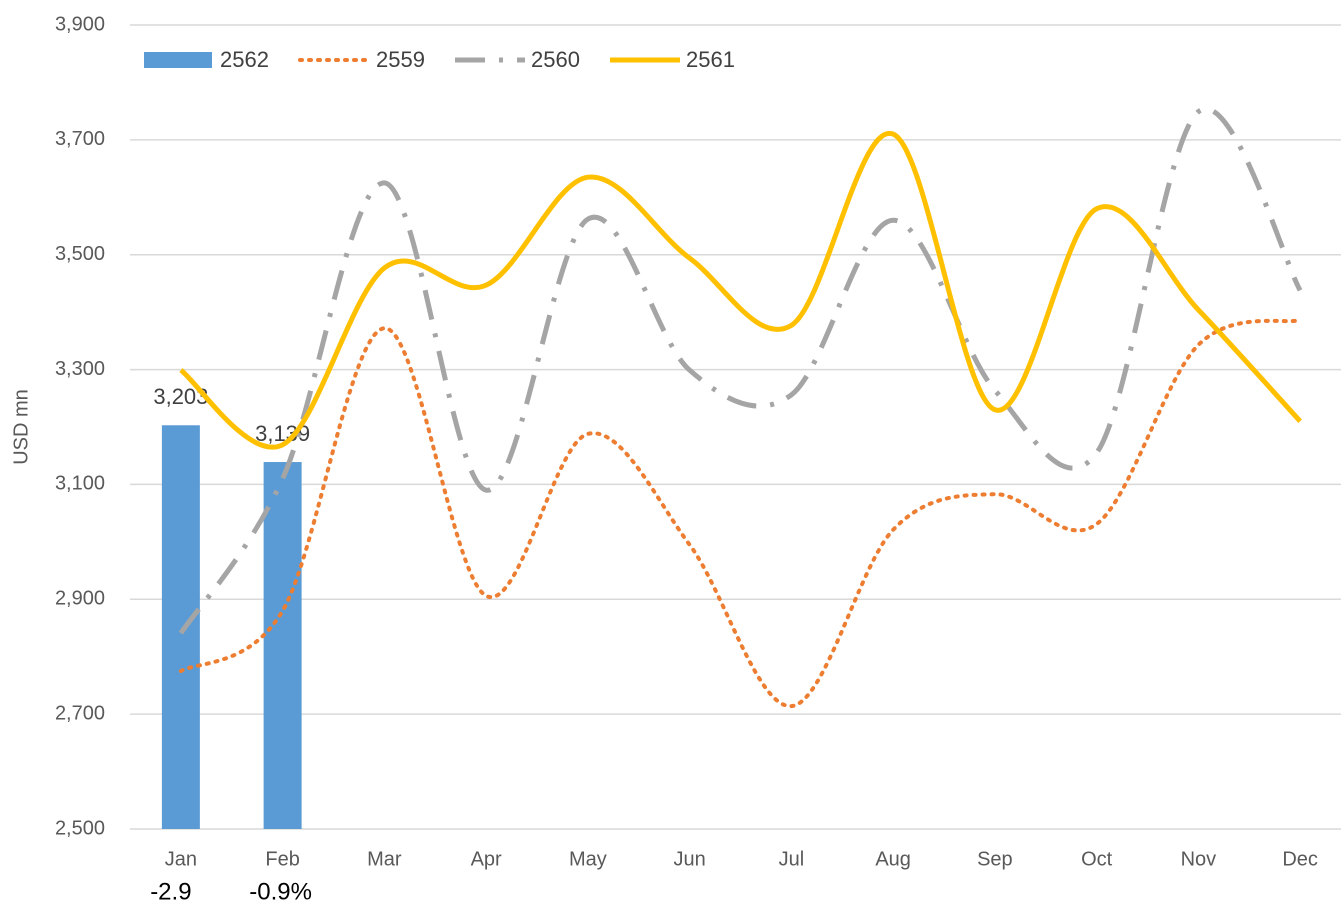  What do you see at coordinates (792, 859) in the screenshot?
I see `x-tick-label: Jul` at bounding box center [792, 859].